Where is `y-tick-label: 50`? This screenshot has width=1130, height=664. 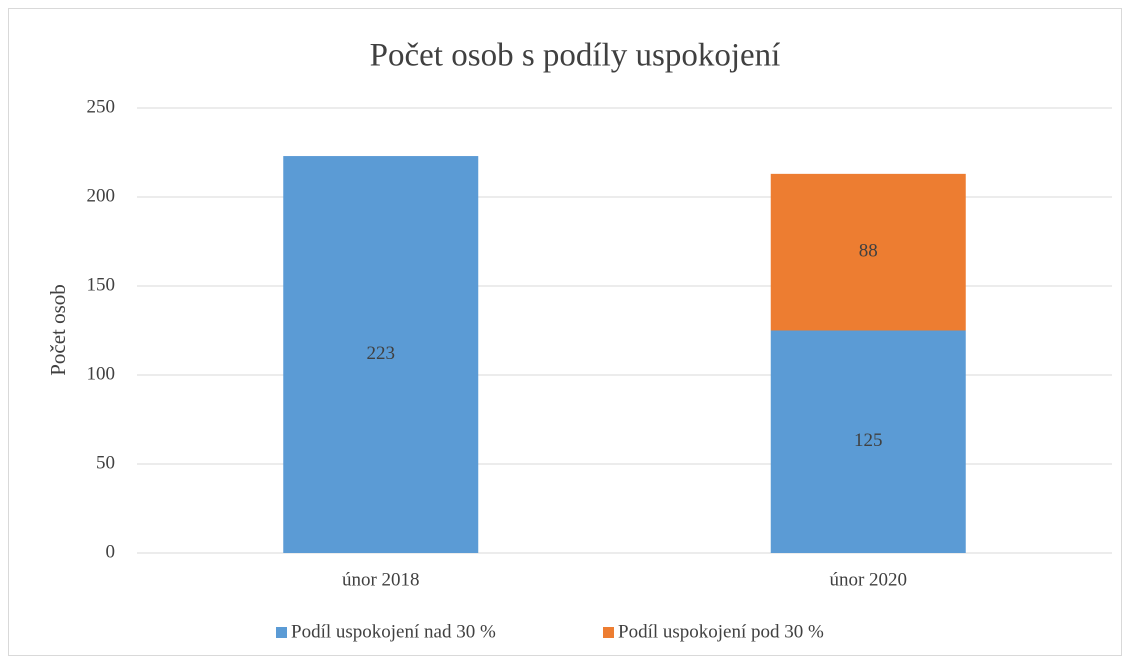 y-tick-label: 50 is located at coordinates (105, 462).